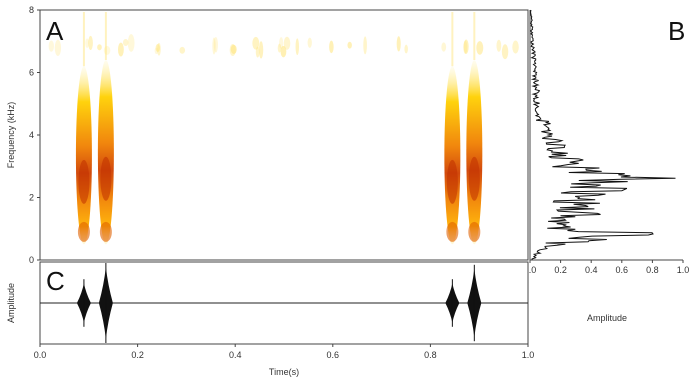  I want to click on waveform-x-tick-label: 0.2, so click(137, 355).